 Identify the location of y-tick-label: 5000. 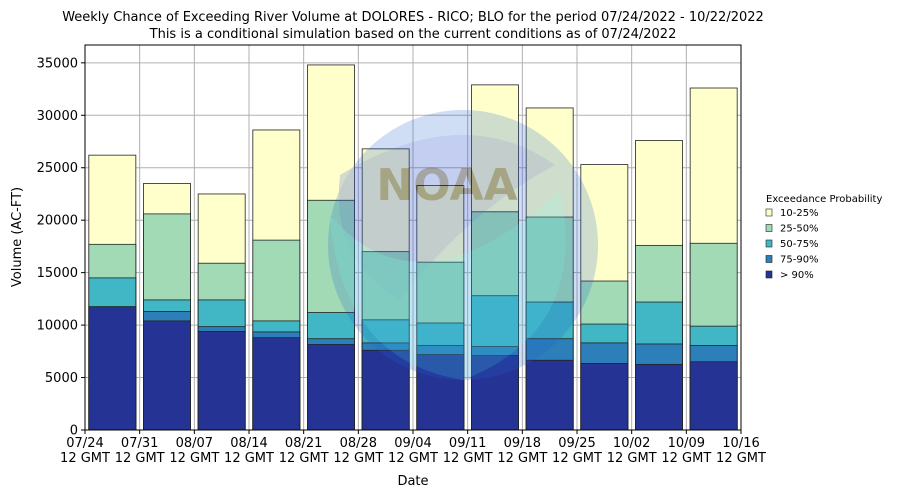
(61, 378).